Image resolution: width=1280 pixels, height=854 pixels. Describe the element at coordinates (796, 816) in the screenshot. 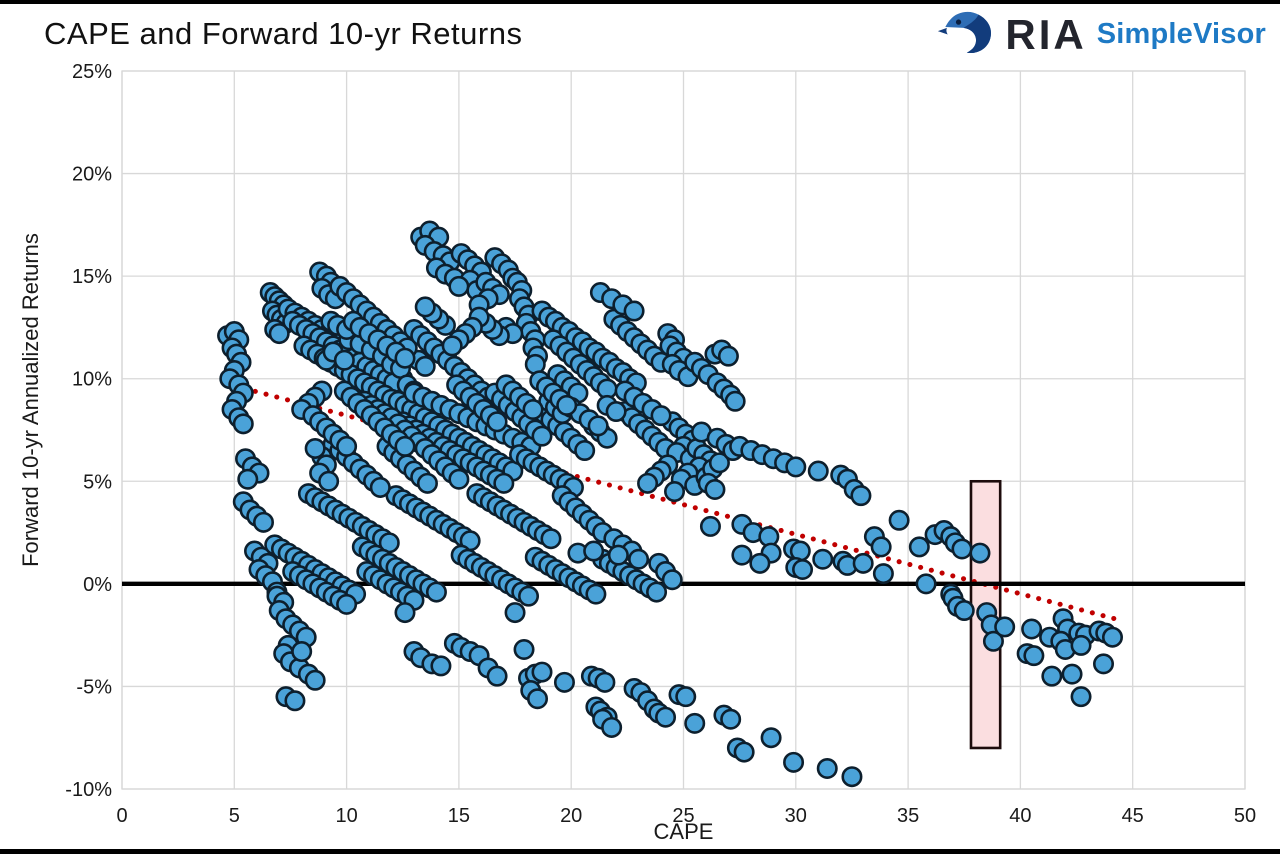

I see `x-tick-label: 30` at that location.